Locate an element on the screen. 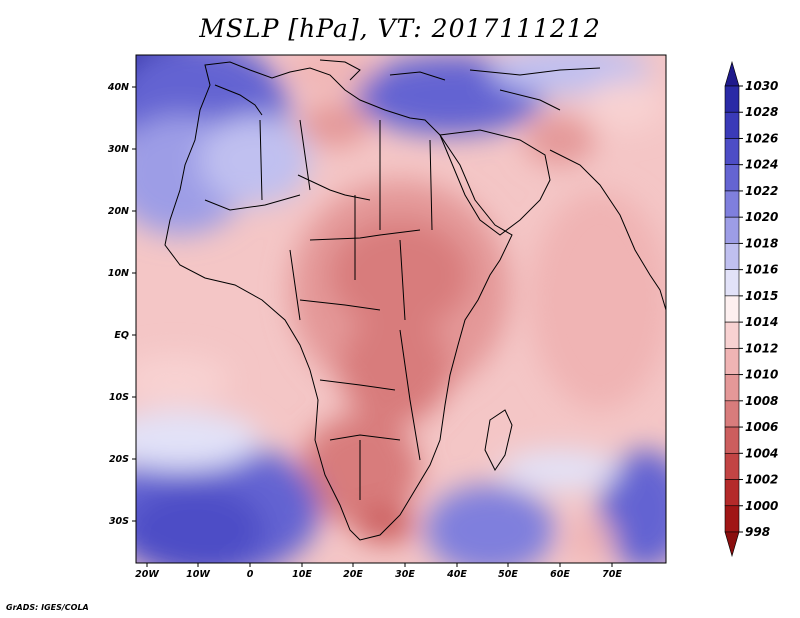  colorbar-label: 1004 is located at coordinates (761, 453).